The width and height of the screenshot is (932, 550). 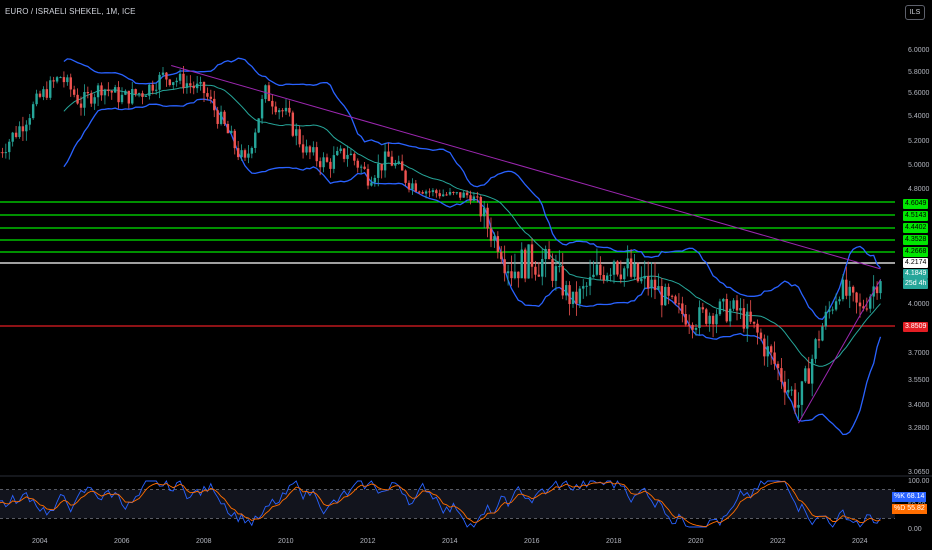 I want to click on time-tick-label: 2010, so click(x=286, y=541).